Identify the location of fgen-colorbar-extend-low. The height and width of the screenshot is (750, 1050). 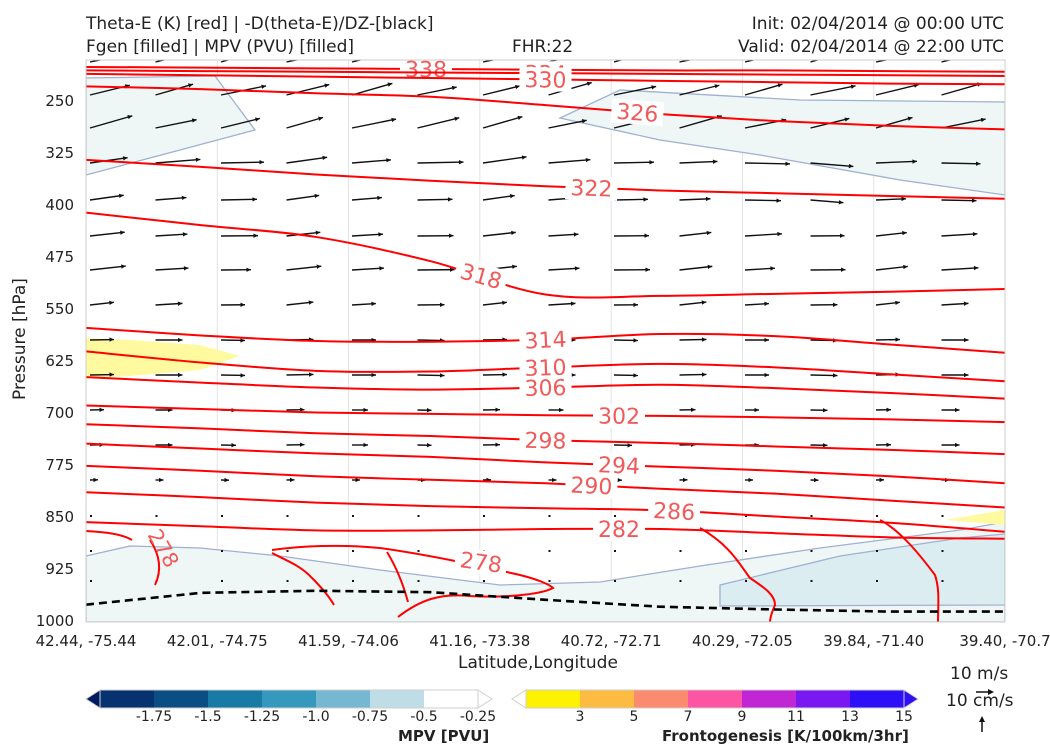
(519, 699).